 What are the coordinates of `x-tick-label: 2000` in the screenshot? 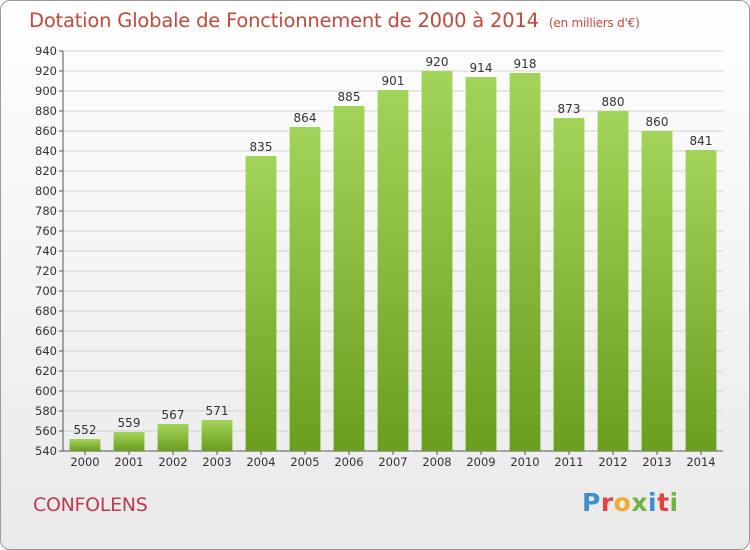 It's located at (84, 462).